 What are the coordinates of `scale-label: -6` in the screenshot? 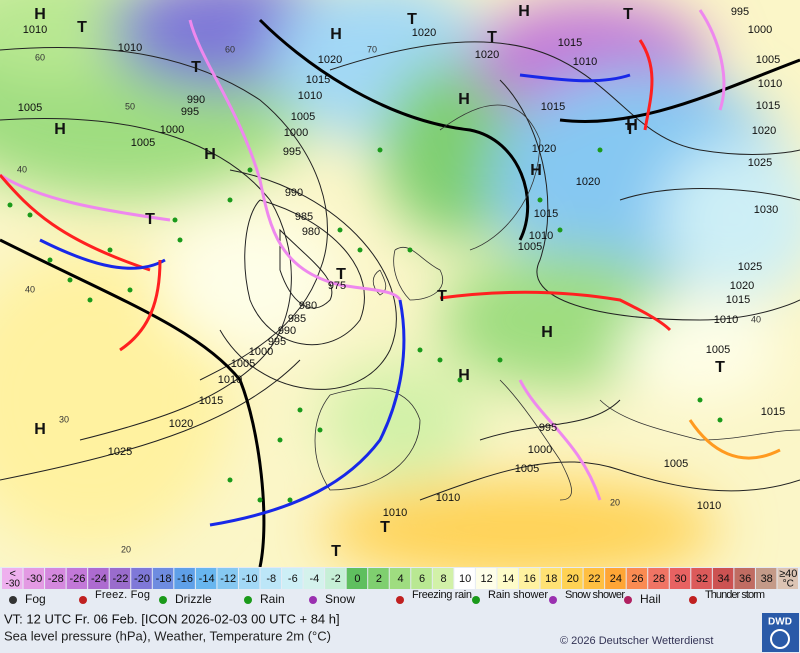 It's located at (293, 579).